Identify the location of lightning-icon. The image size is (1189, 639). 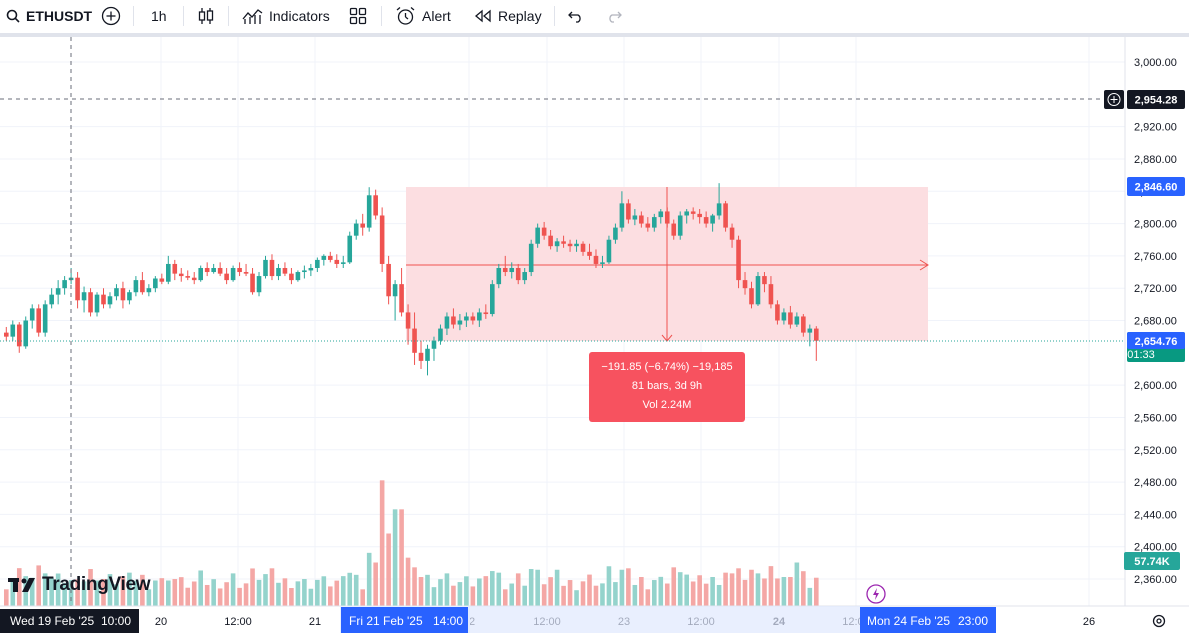
(876, 594).